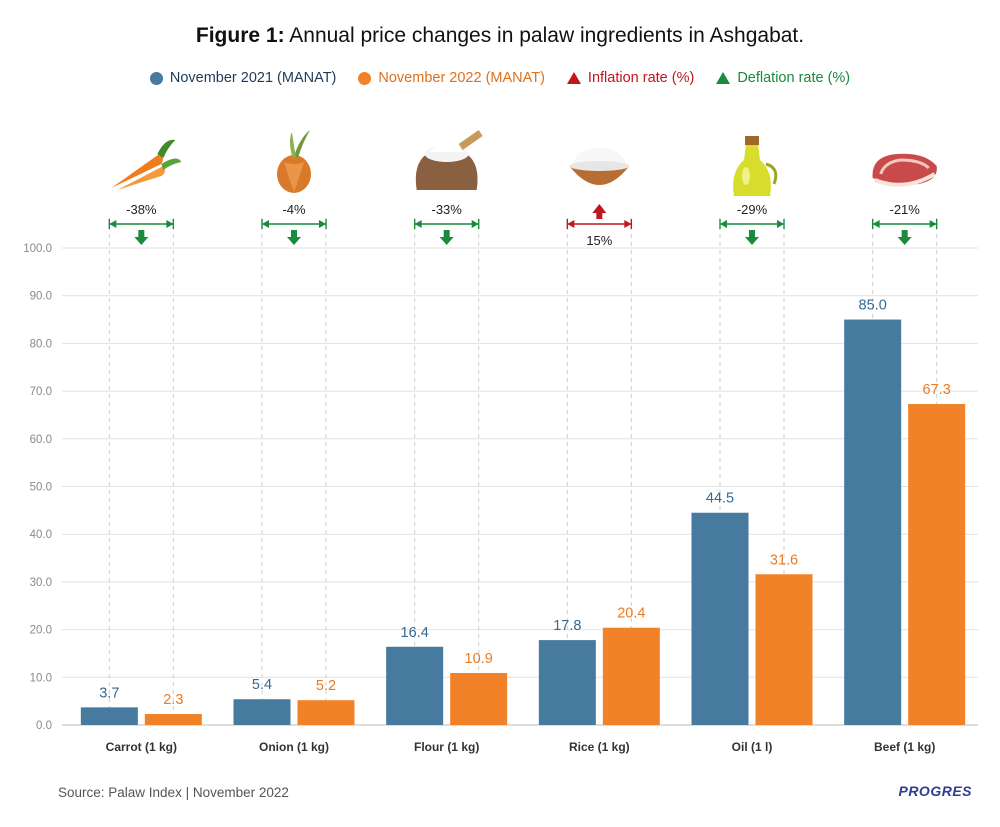 The height and width of the screenshot is (827, 1000). Describe the element at coordinates (641, 78) in the screenshot. I see `legend-label-inflation: Inflation rate (%)` at that location.